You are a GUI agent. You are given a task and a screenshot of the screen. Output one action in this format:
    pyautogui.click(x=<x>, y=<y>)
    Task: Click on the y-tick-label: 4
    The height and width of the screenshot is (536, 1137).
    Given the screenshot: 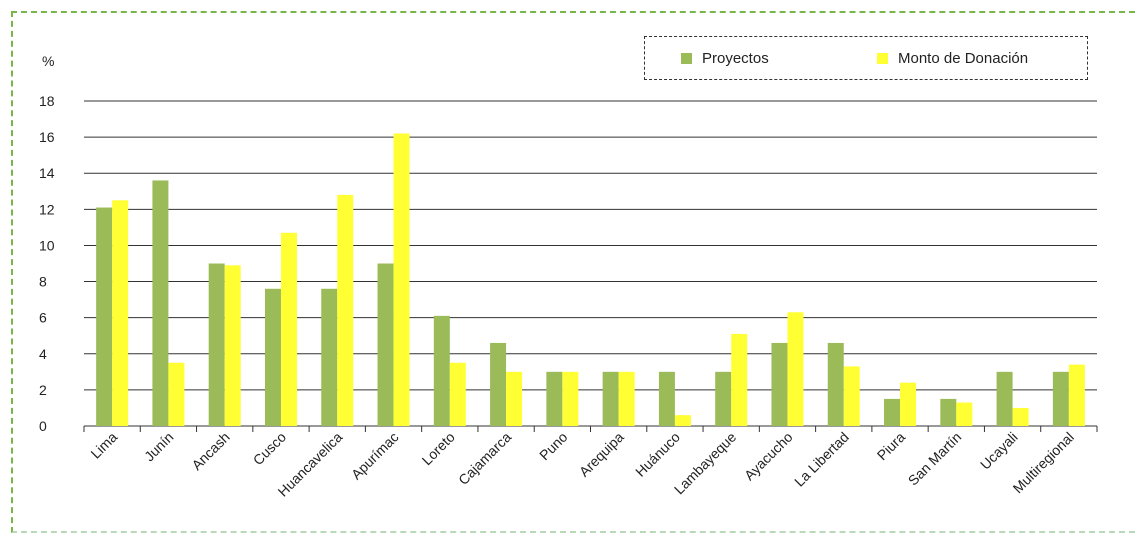 What is the action you would take?
    pyautogui.click(x=43, y=354)
    